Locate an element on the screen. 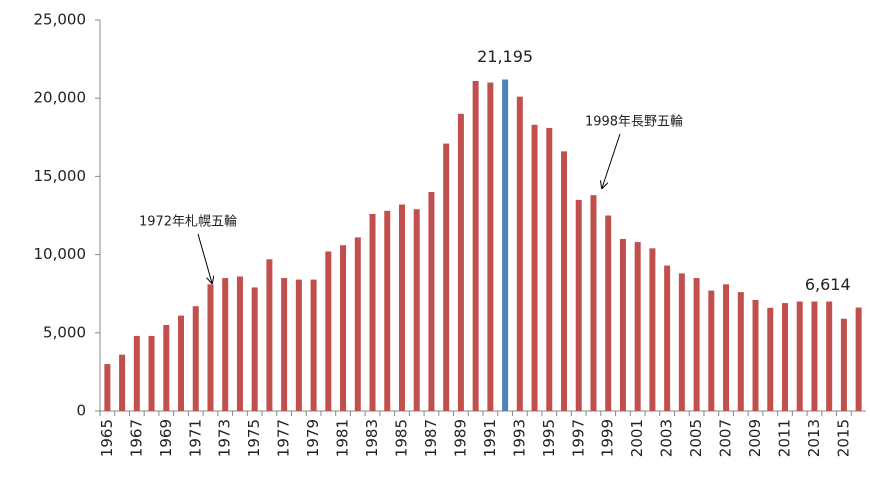  x-tick-label: 1989 is located at coordinates (460, 438).